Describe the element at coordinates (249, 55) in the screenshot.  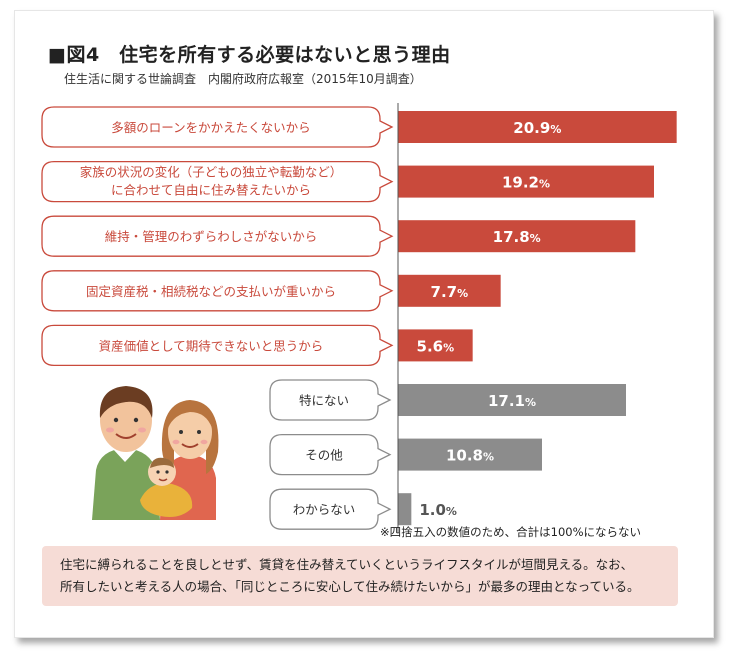
I see `chart-title: ■図4 住宅を所有する必要はないと思う理由` at that location.